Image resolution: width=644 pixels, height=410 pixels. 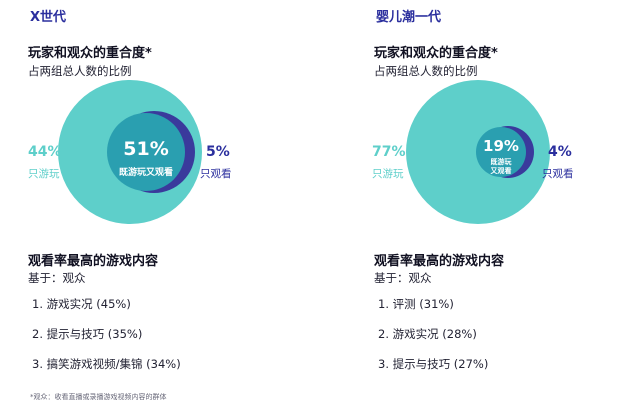 What do you see at coordinates (145, 149) in the screenshot?
I see `both-pct: 51%` at bounding box center [145, 149].